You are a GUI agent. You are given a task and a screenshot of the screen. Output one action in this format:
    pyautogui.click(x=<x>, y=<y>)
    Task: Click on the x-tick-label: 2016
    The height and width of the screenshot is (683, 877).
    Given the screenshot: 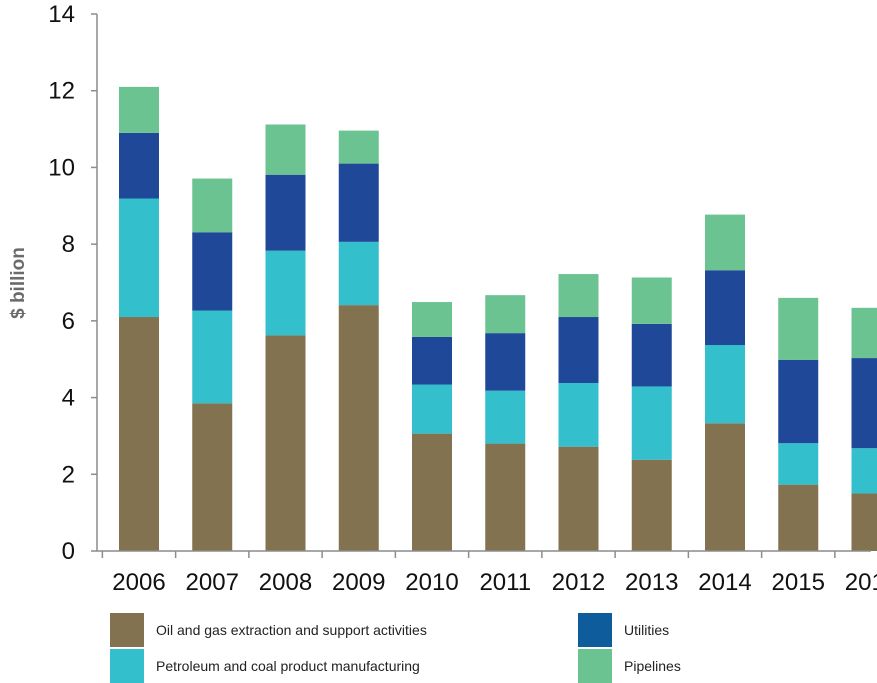 What is the action you would take?
    pyautogui.click(x=861, y=582)
    